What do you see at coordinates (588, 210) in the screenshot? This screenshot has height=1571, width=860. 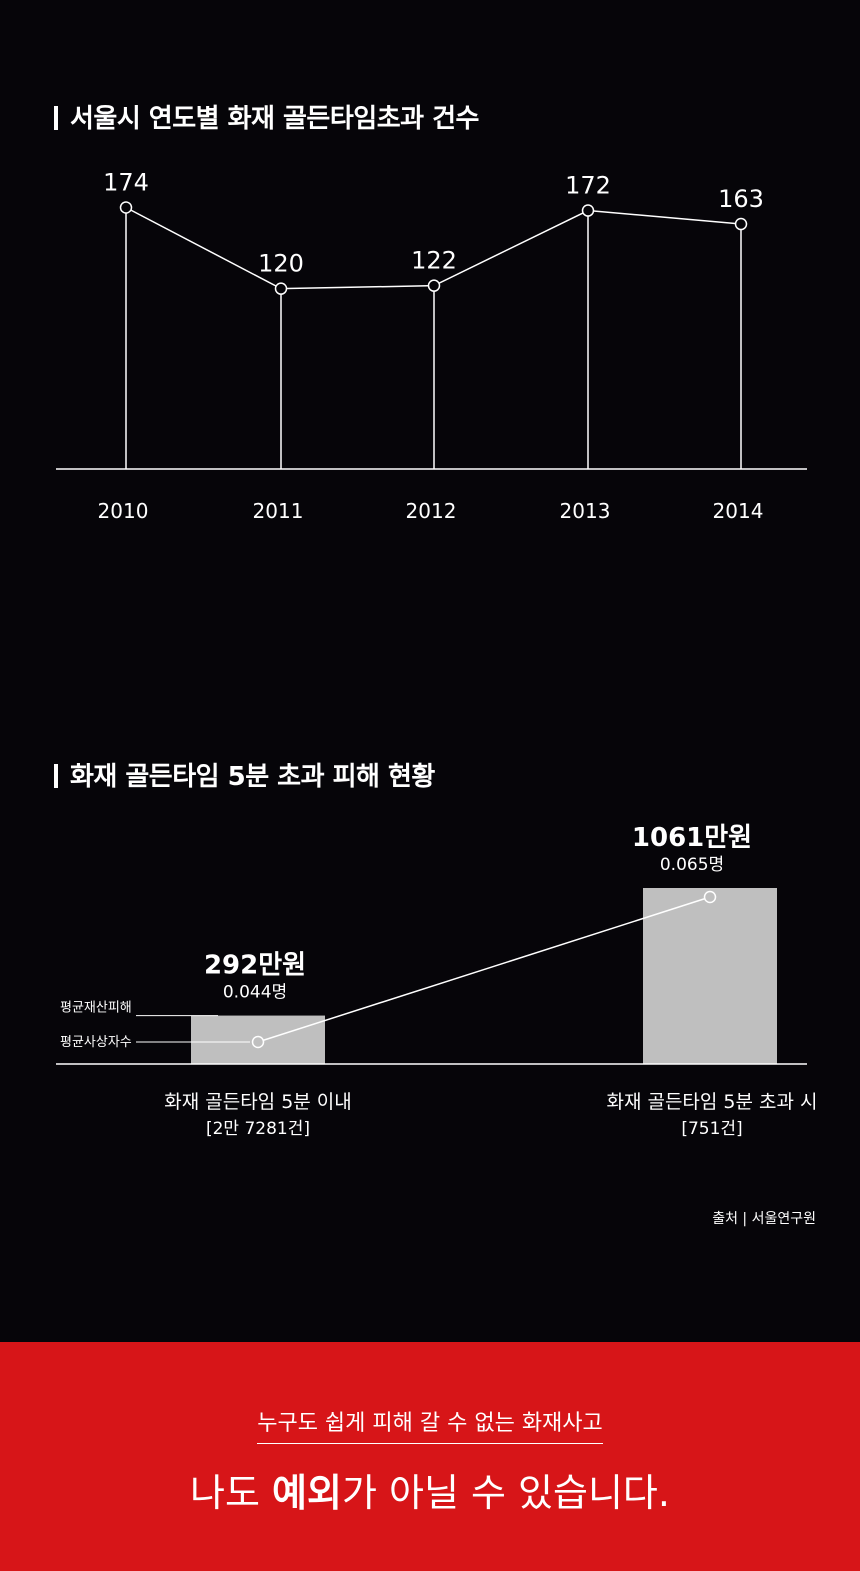 I see `data-point-2013` at bounding box center [588, 210].